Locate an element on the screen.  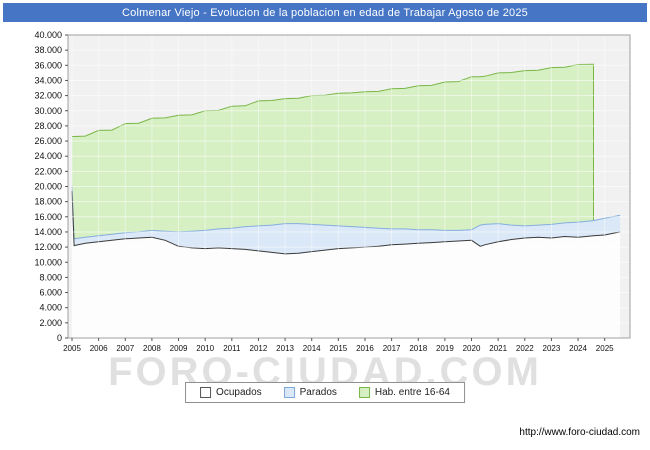
y-tick-label: 0 is located at coordinates (59, 338).